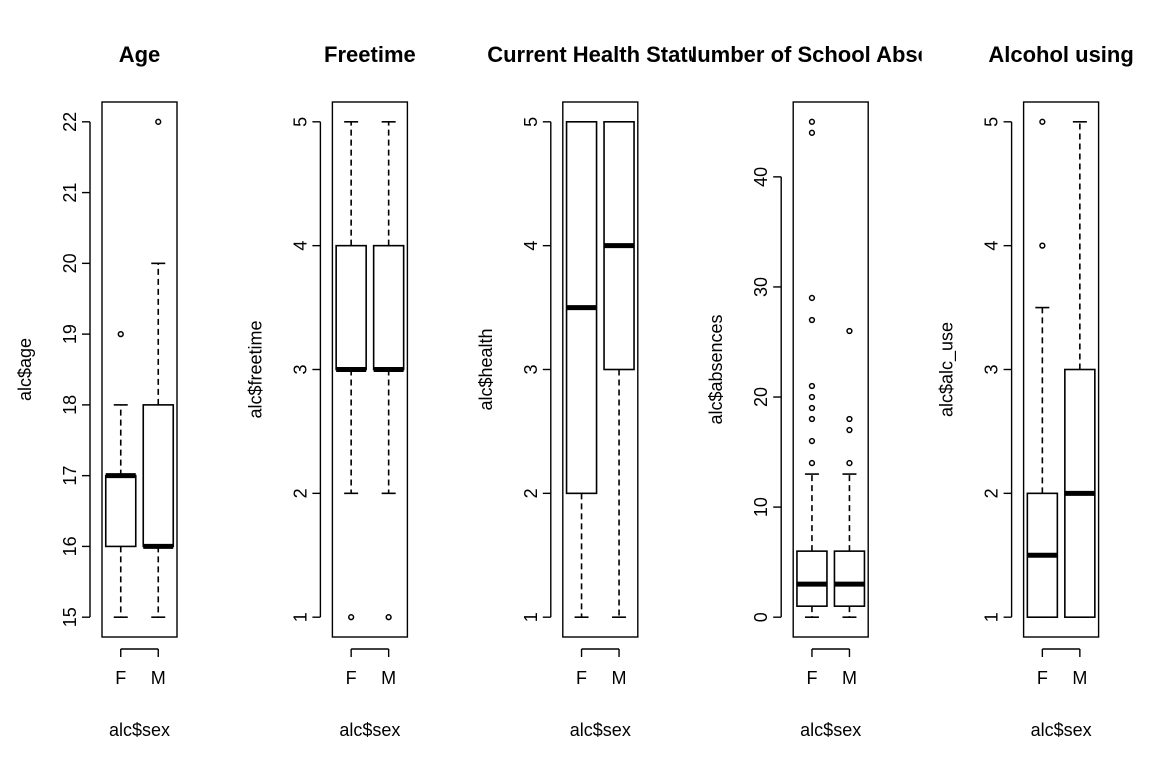 This screenshot has height=768, width=1152. Describe the element at coordinates (761, 617) in the screenshot. I see `y-tick-label: 0` at that location.